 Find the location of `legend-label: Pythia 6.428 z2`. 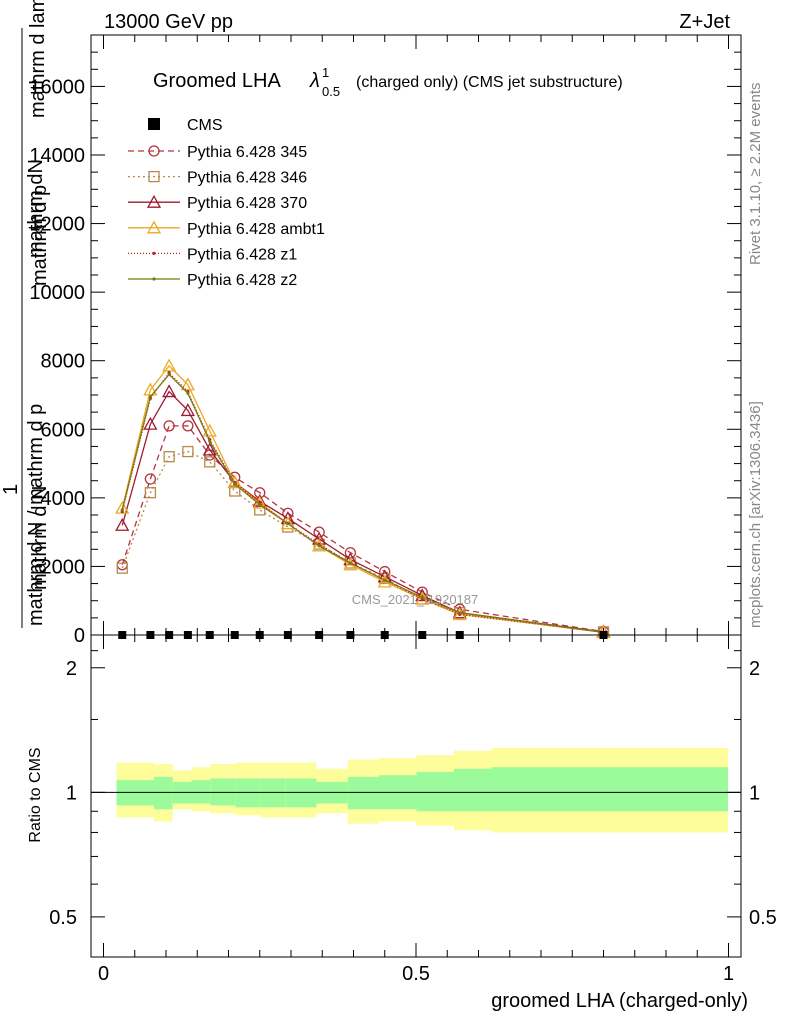

legend-label: Pythia 6.428 z2 is located at coordinates (242, 280).